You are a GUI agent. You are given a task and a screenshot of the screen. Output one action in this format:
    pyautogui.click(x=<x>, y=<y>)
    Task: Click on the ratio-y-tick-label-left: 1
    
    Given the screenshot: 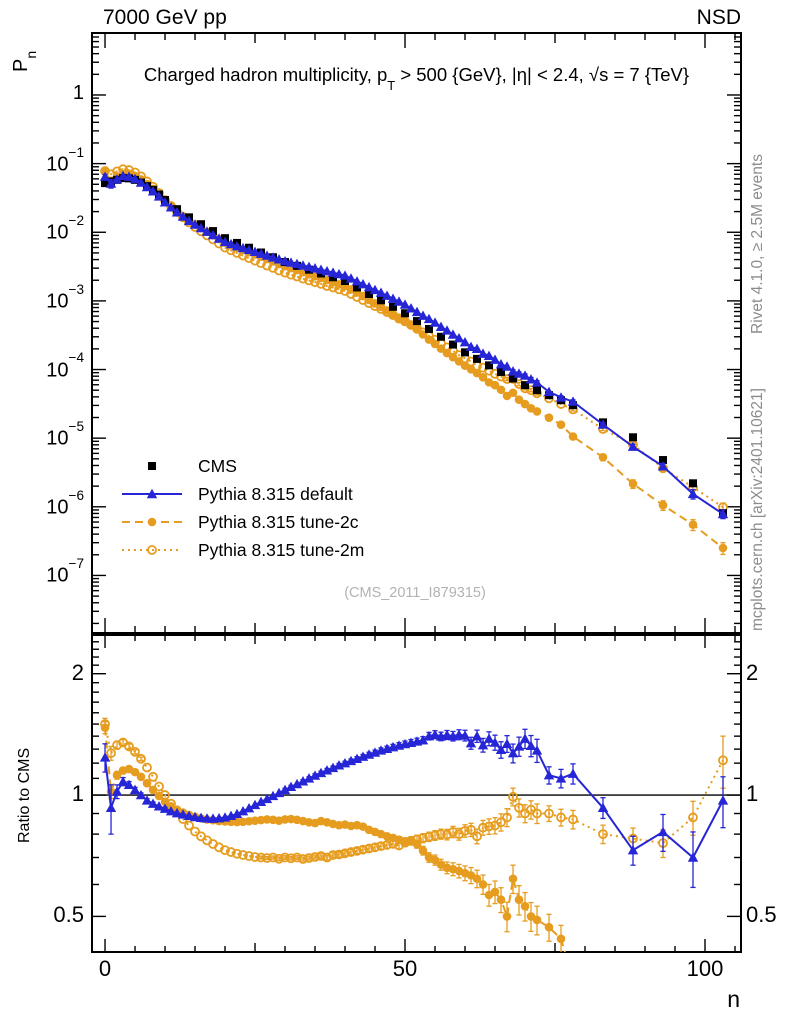 What is the action you would take?
    pyautogui.click(x=77, y=794)
    